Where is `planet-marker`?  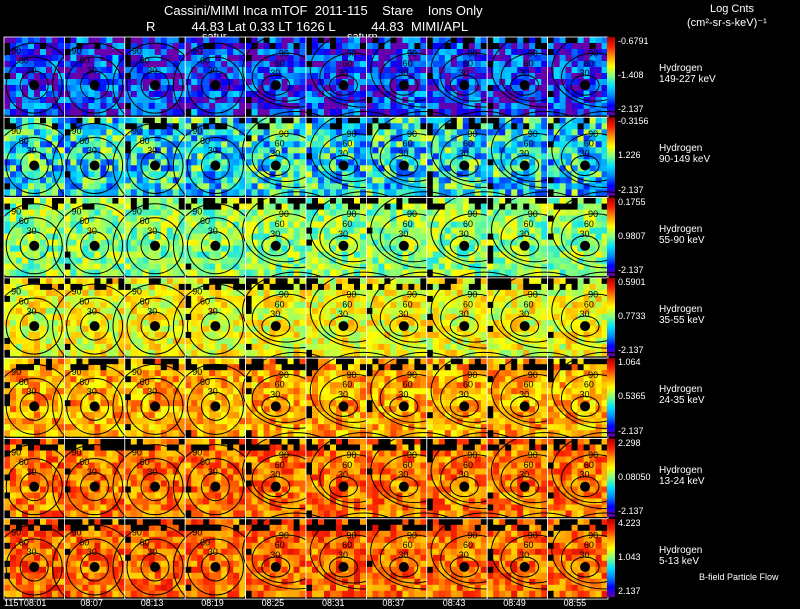 planet-marker is located at coordinates (585, 245).